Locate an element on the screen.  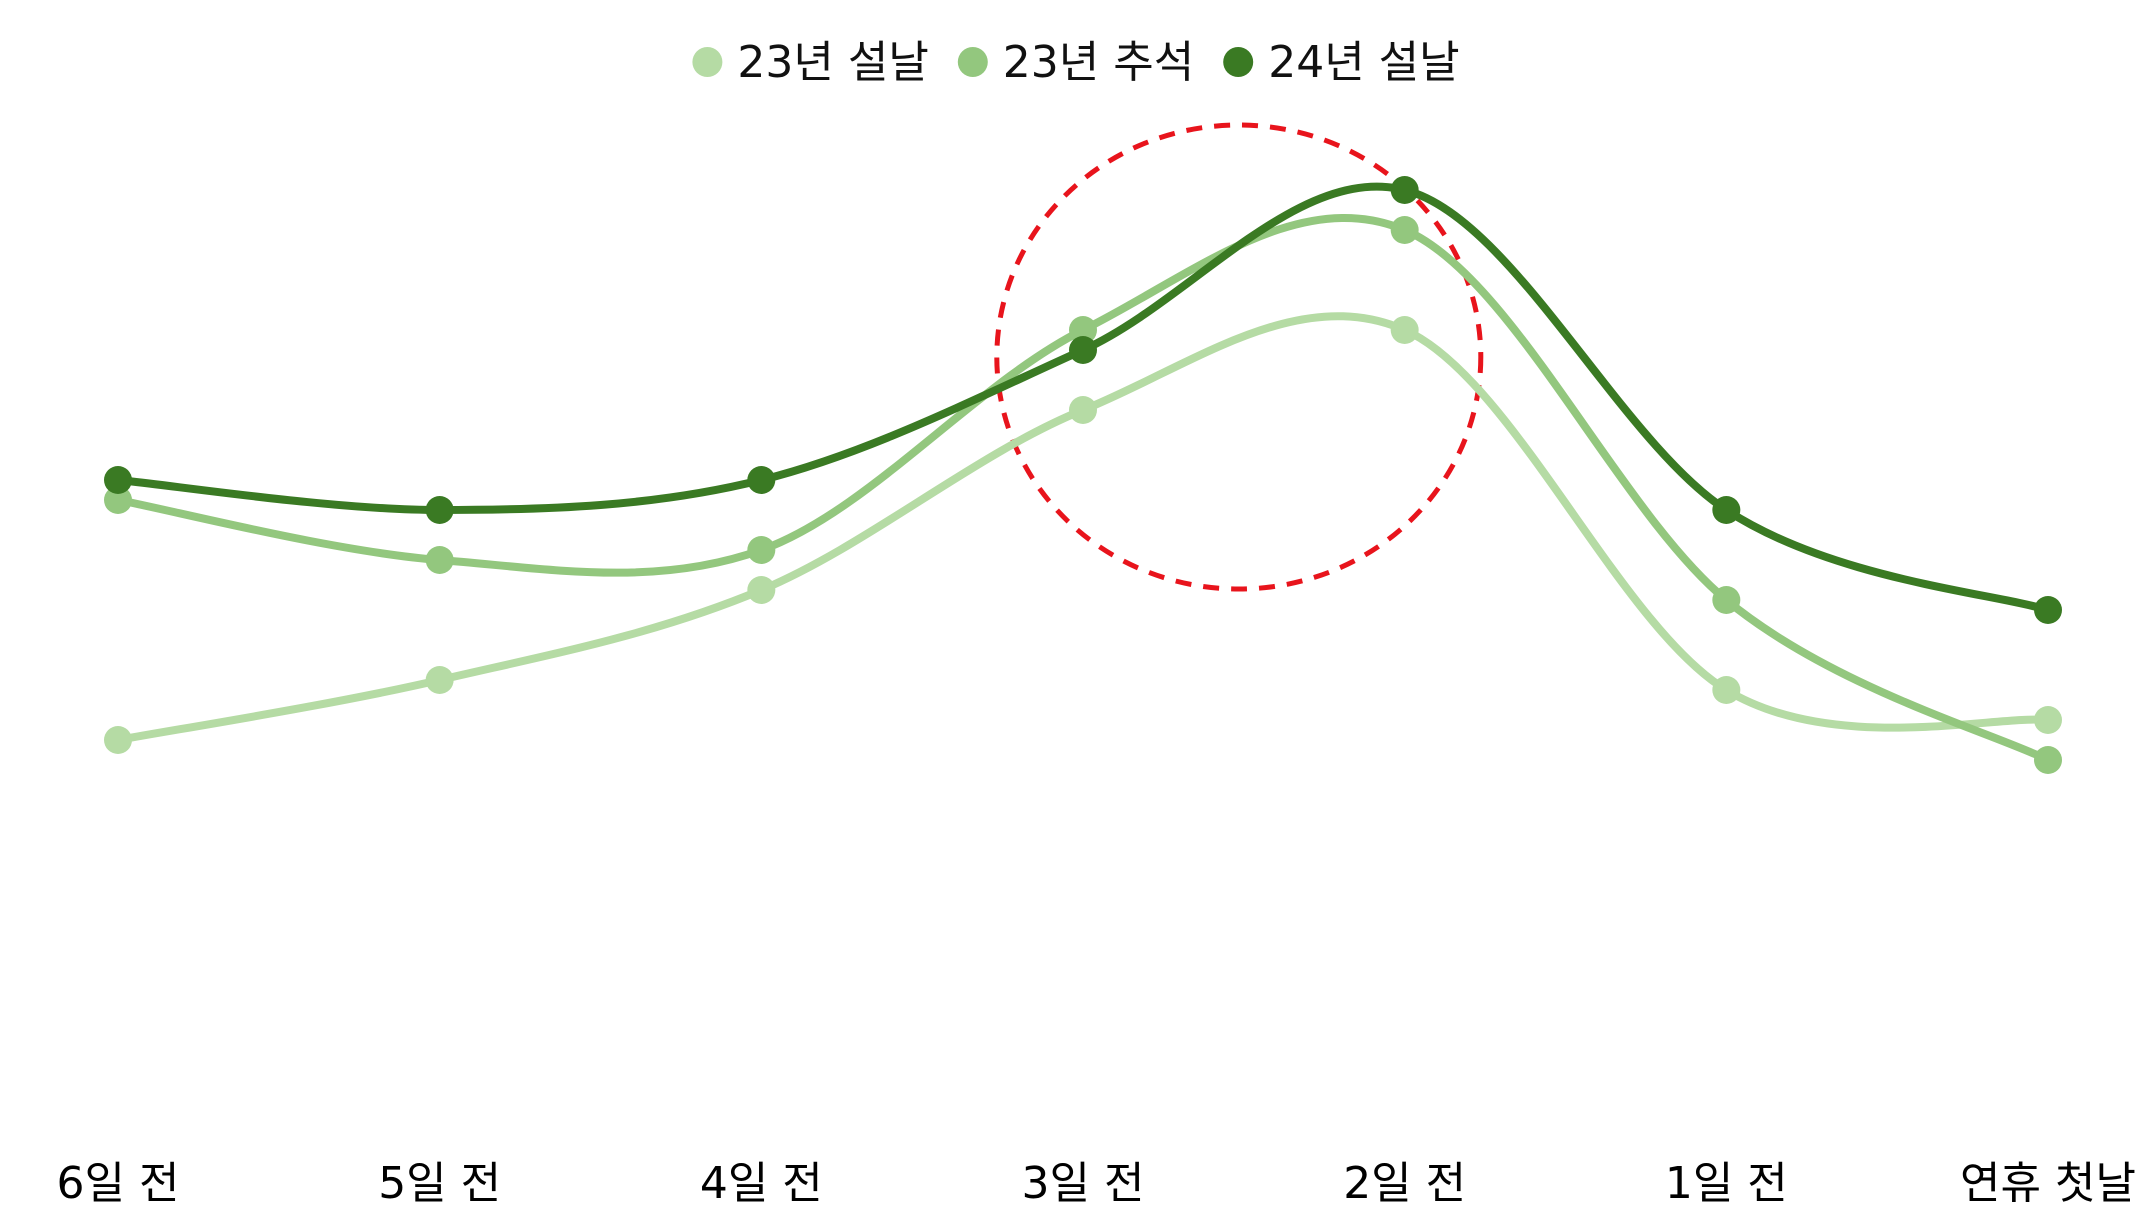
legend: 23년 설날 23년 추석 24년 설날 is located at coordinates (1076, 62).